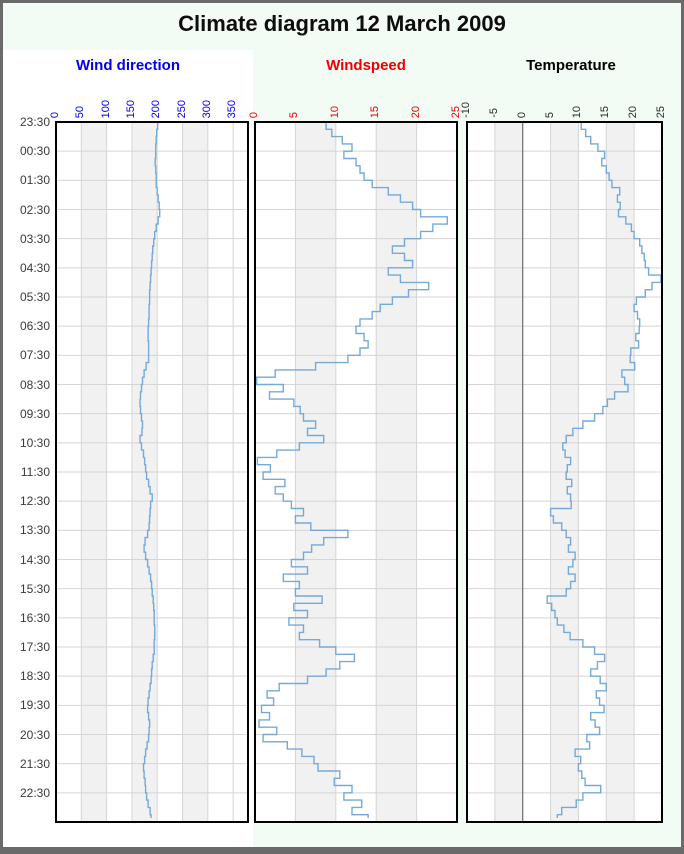 The image size is (684, 854). What do you see at coordinates (571, 65) in the screenshot?
I see `temperature-title: Temperature` at bounding box center [571, 65].